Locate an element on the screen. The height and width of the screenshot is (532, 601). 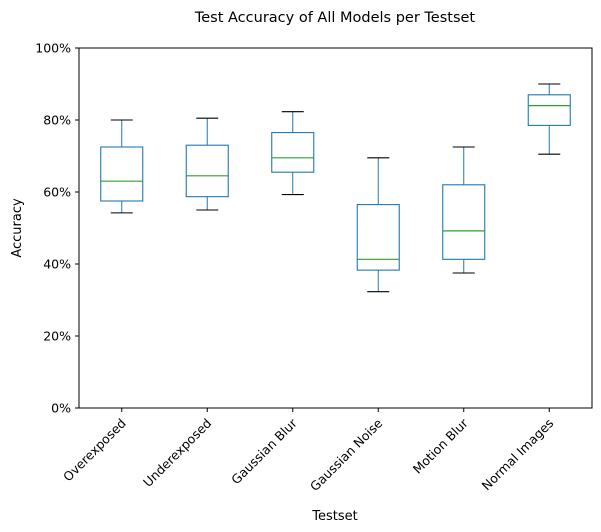
box-gaussian-noise is located at coordinates (378, 225).